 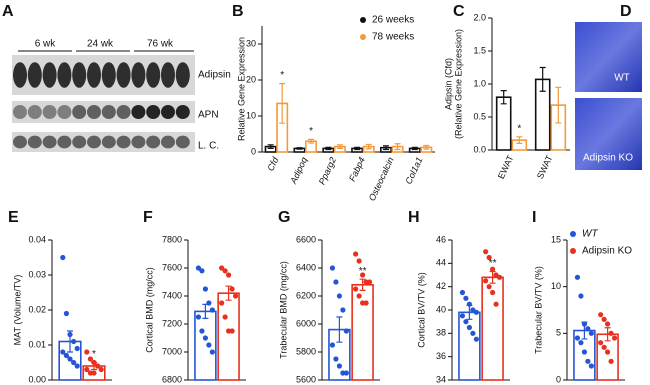 What do you see at coordinates (607, 251) in the screenshot?
I see `legend-label: Adipsin KO` at bounding box center [607, 251].